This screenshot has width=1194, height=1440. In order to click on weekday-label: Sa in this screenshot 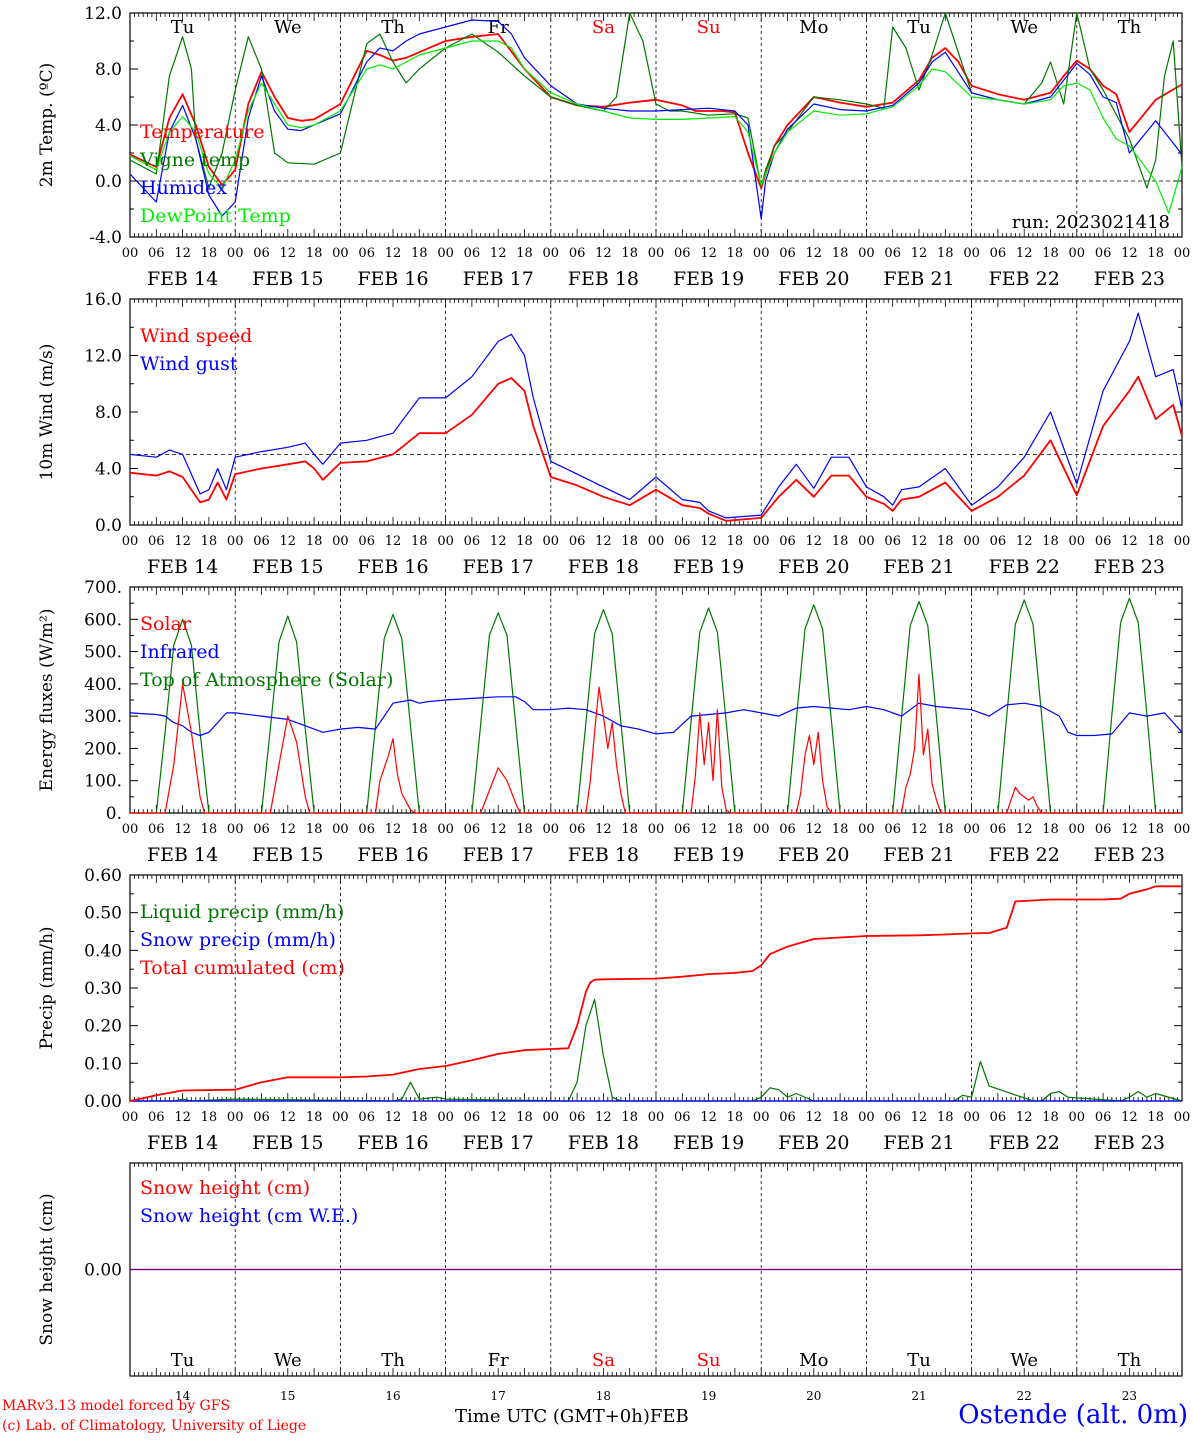, I will do `click(603, 1360)`.